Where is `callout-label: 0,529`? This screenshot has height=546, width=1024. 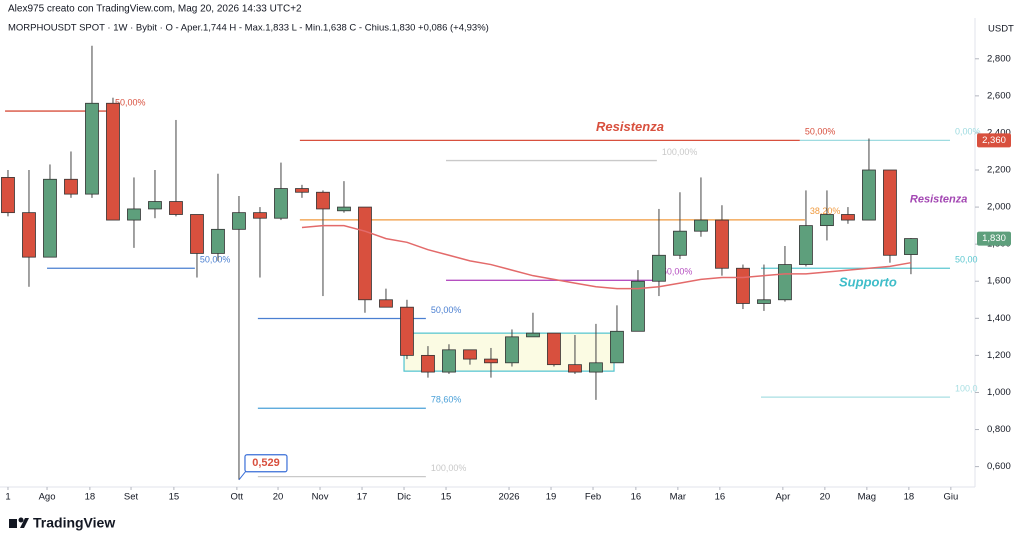 callout-label: 0,529 is located at coordinates (266, 463).